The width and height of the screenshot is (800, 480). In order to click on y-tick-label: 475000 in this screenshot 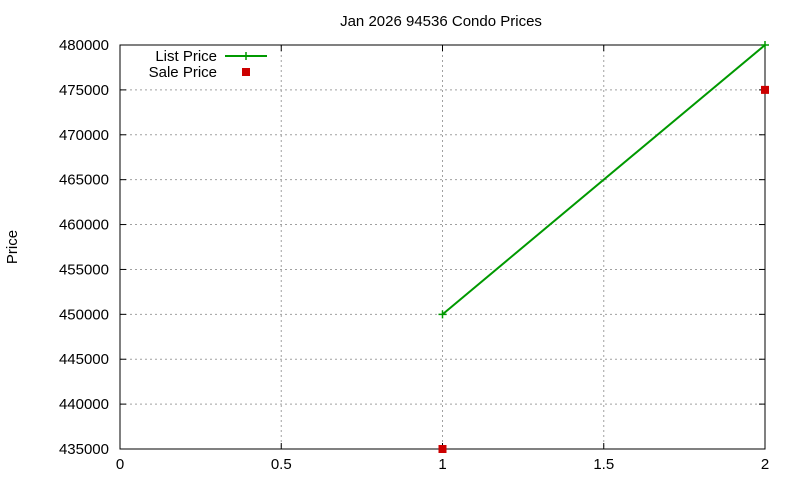, I will do `click(84, 90)`.